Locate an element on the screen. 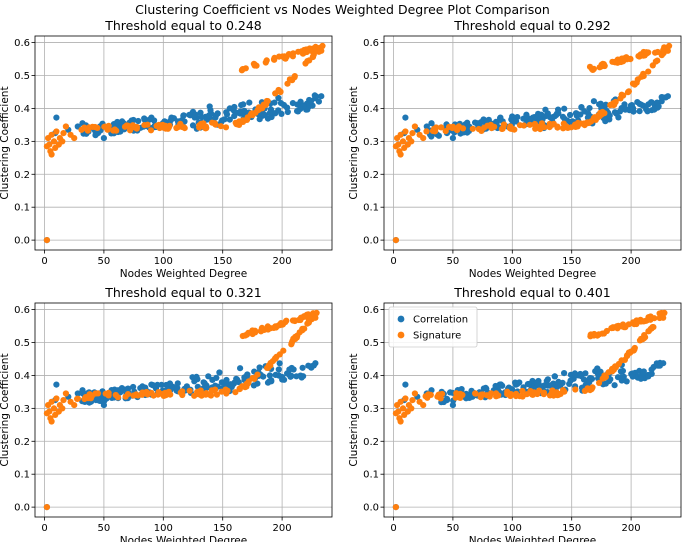 The image size is (685, 542). y-tick-label: 0.6 is located at coordinates (22, 43).